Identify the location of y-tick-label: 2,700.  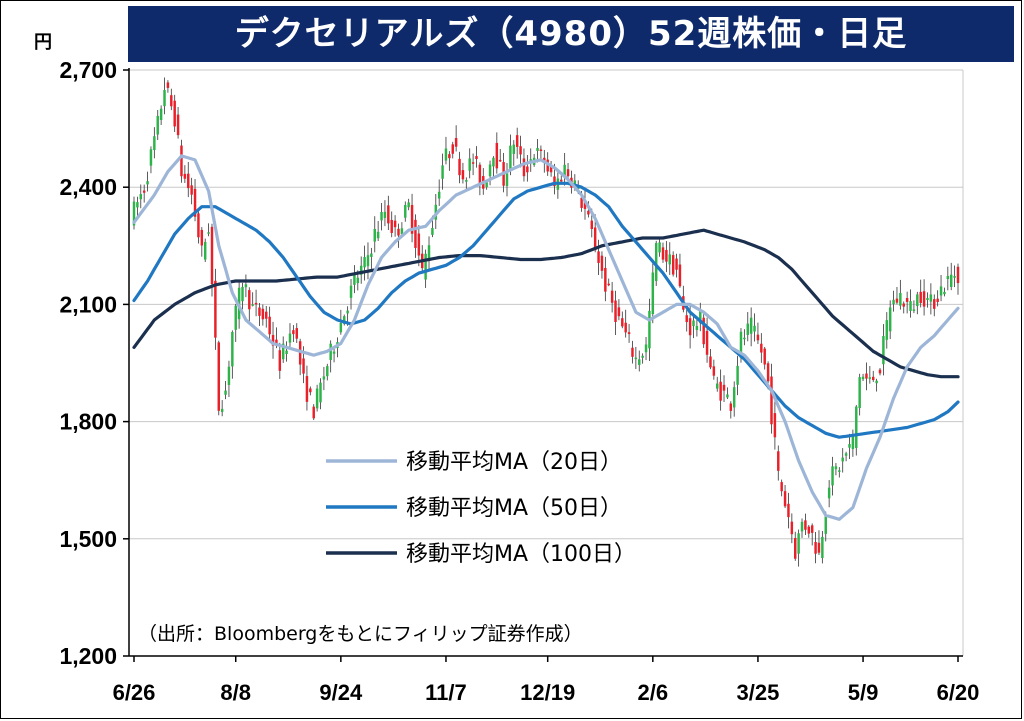
(88, 70).